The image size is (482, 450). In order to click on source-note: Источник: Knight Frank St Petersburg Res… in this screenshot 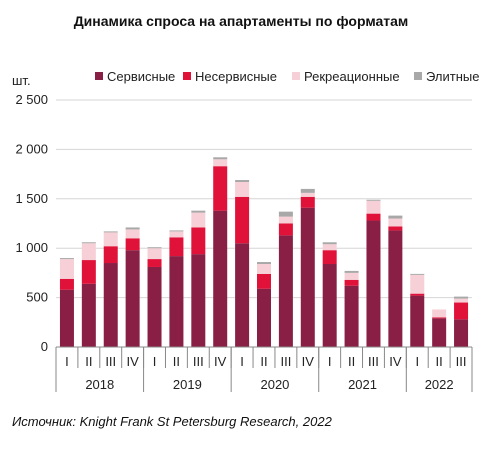, I will do `click(172, 421)`.